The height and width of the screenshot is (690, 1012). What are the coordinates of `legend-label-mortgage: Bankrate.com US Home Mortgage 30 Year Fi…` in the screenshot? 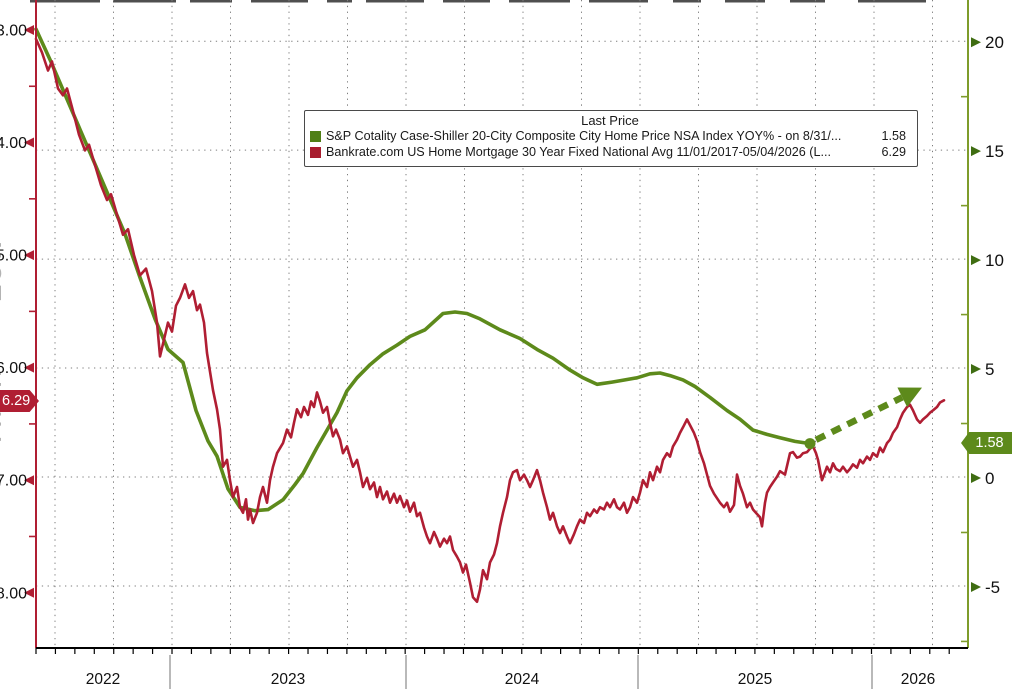 It's located at (578, 151).